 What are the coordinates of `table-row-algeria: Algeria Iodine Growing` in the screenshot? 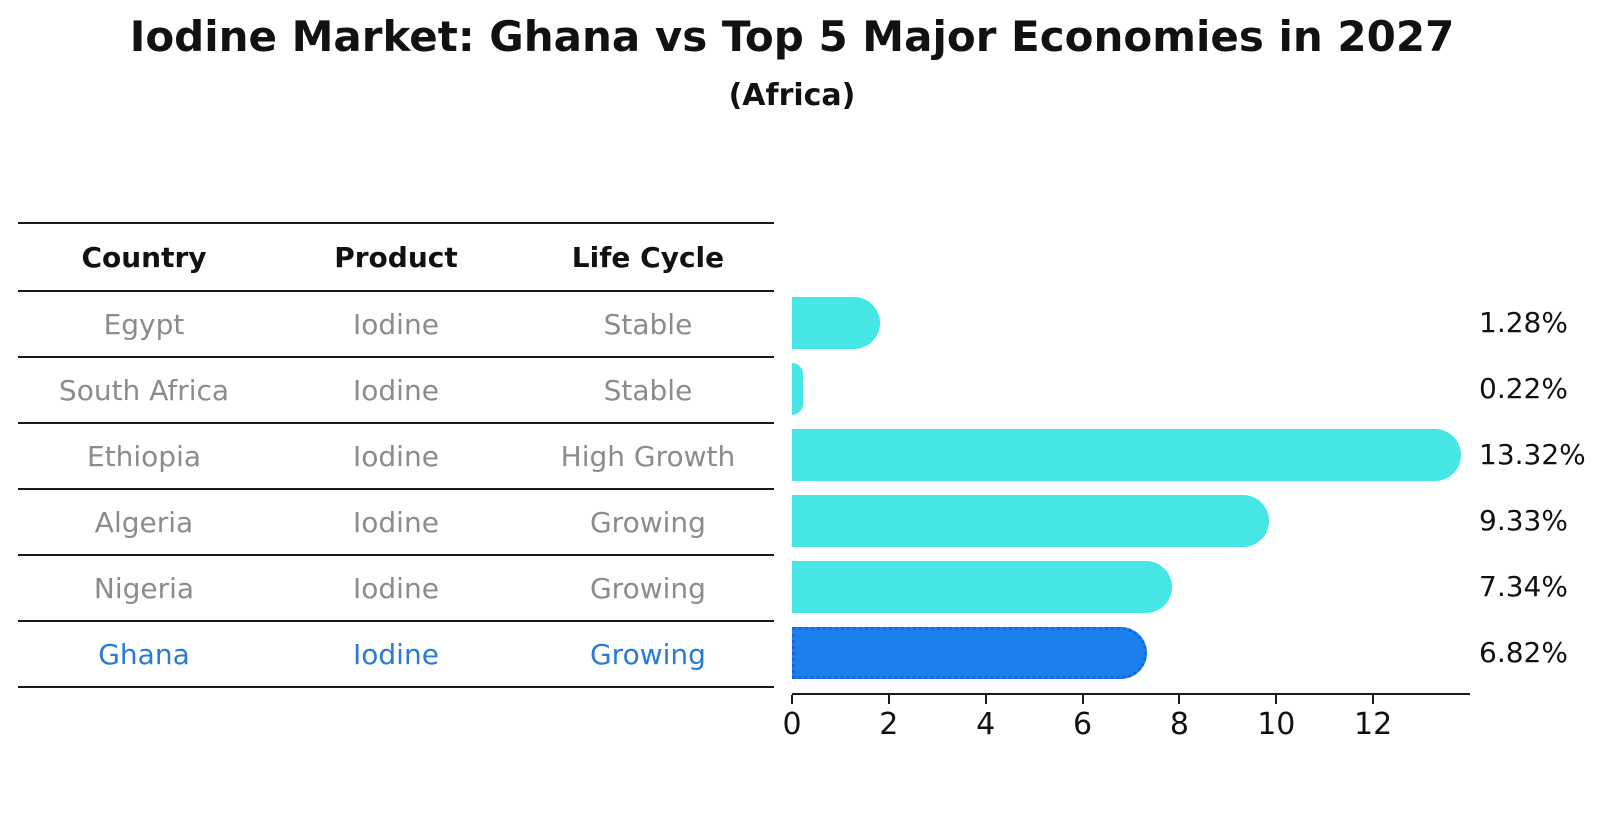 It's located at (396, 523).